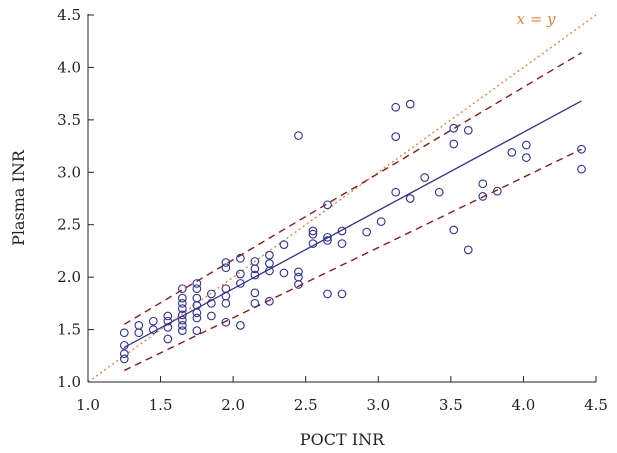 This screenshot has width=617, height=453. What do you see at coordinates (18, 197) in the screenshot?
I see `y-axis-label: Plasma INR` at bounding box center [18, 197].